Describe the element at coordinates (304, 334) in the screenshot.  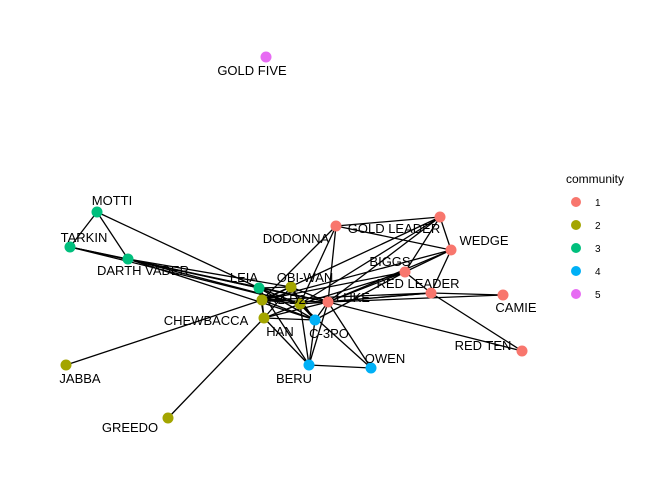
I see `edge-r2-d2-beru` at that location.